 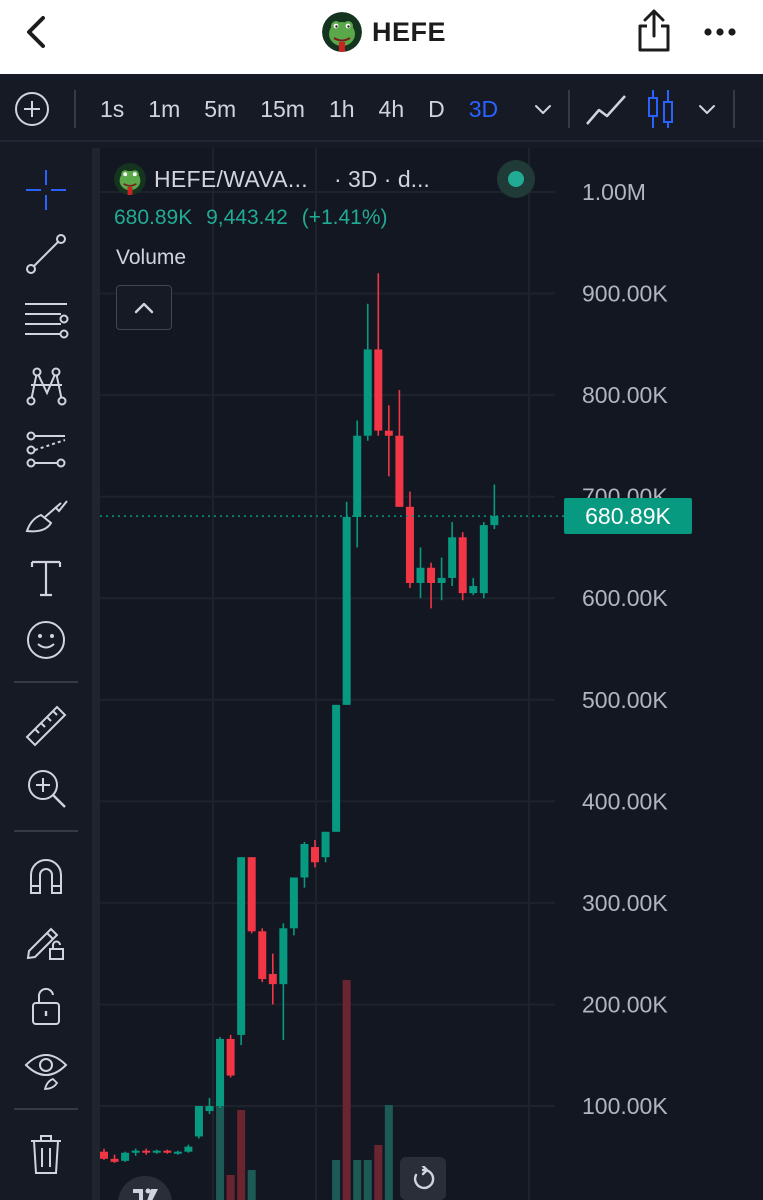 I want to click on trash-icon, so click(x=46, y=1154).